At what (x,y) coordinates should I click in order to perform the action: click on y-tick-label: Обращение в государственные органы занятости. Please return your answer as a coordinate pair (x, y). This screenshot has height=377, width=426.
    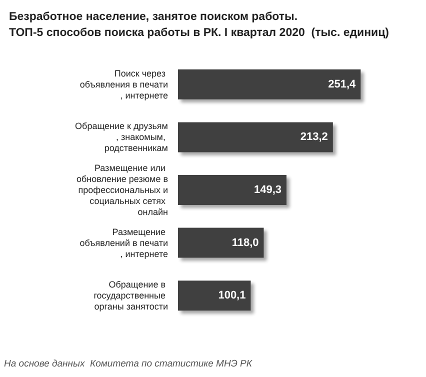
    Looking at the image, I should click on (131, 296).